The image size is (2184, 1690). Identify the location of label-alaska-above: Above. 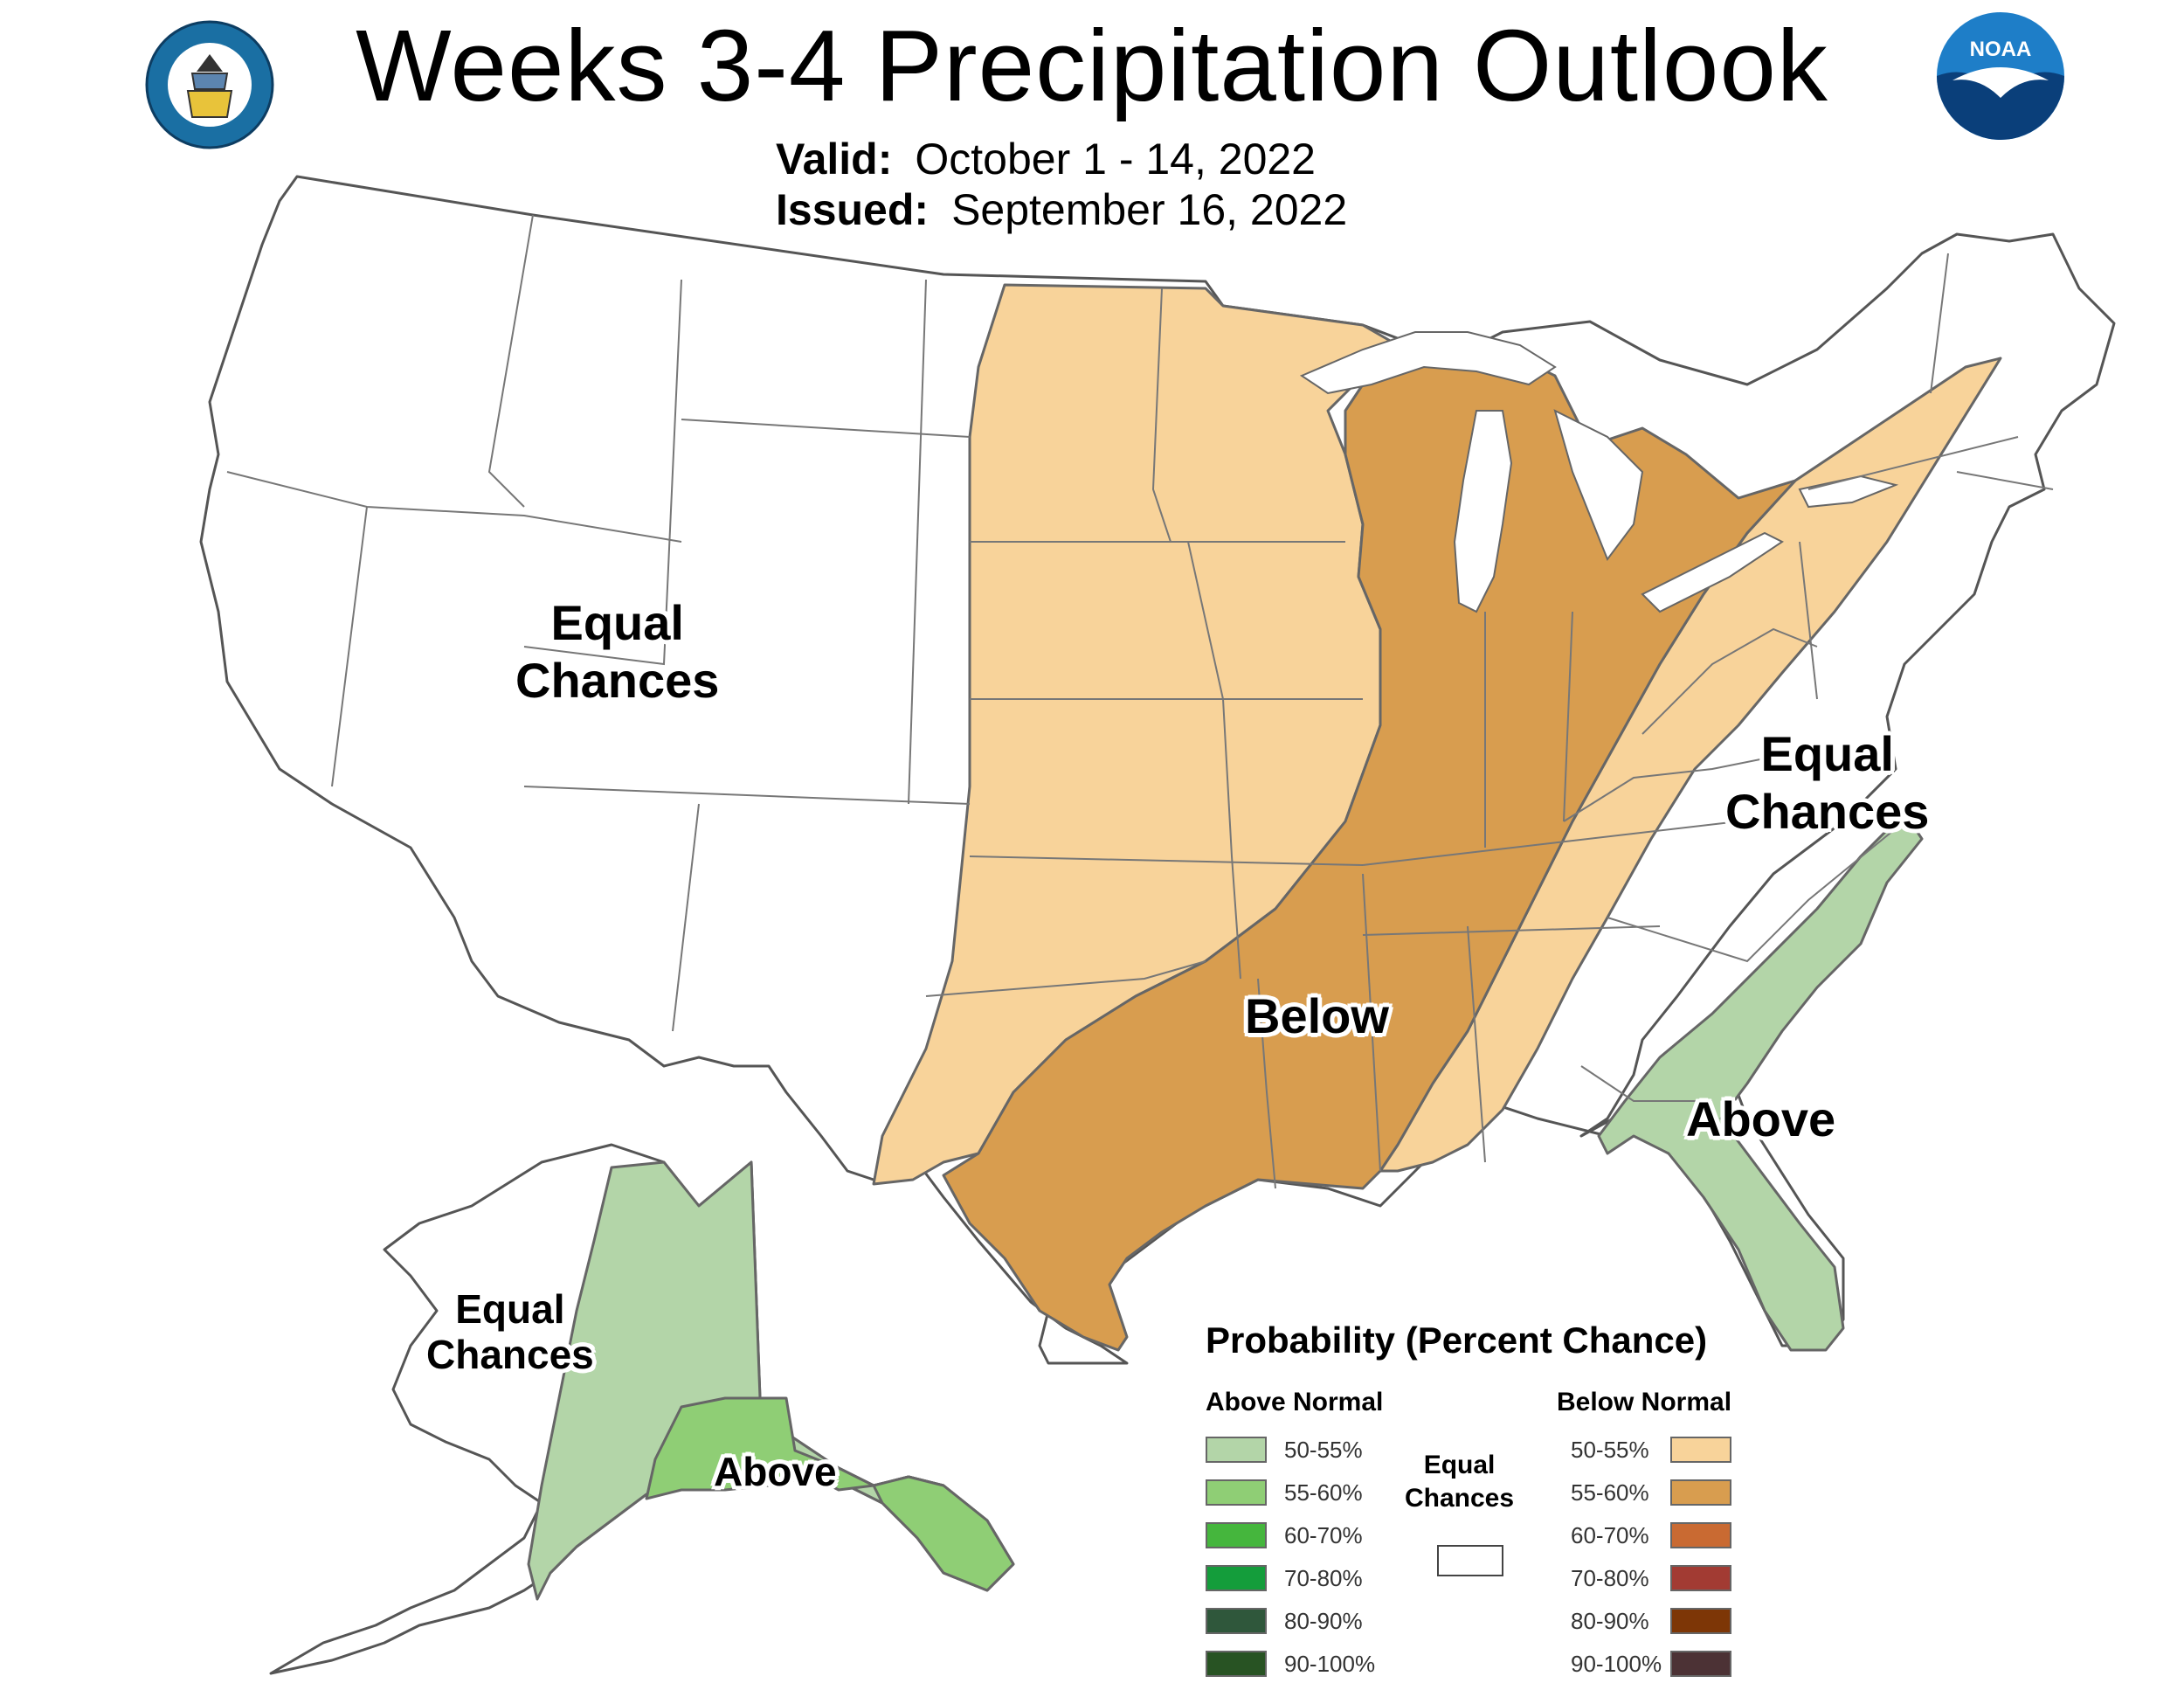
(775, 1472).